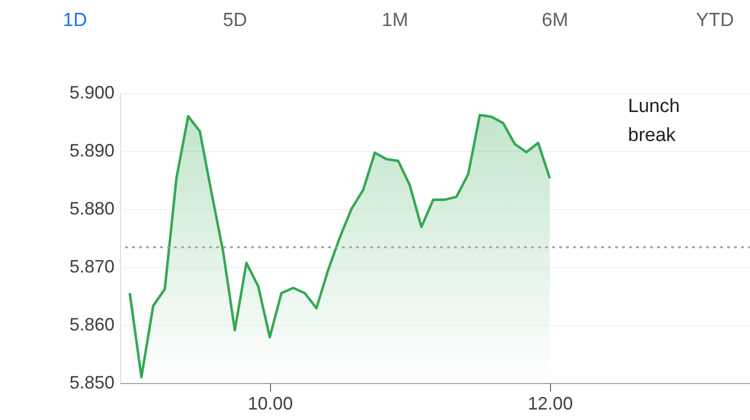 This screenshot has width=750, height=420. Describe the element at coordinates (91, 92) in the screenshot. I see `y-tick-label: 5.900` at that location.